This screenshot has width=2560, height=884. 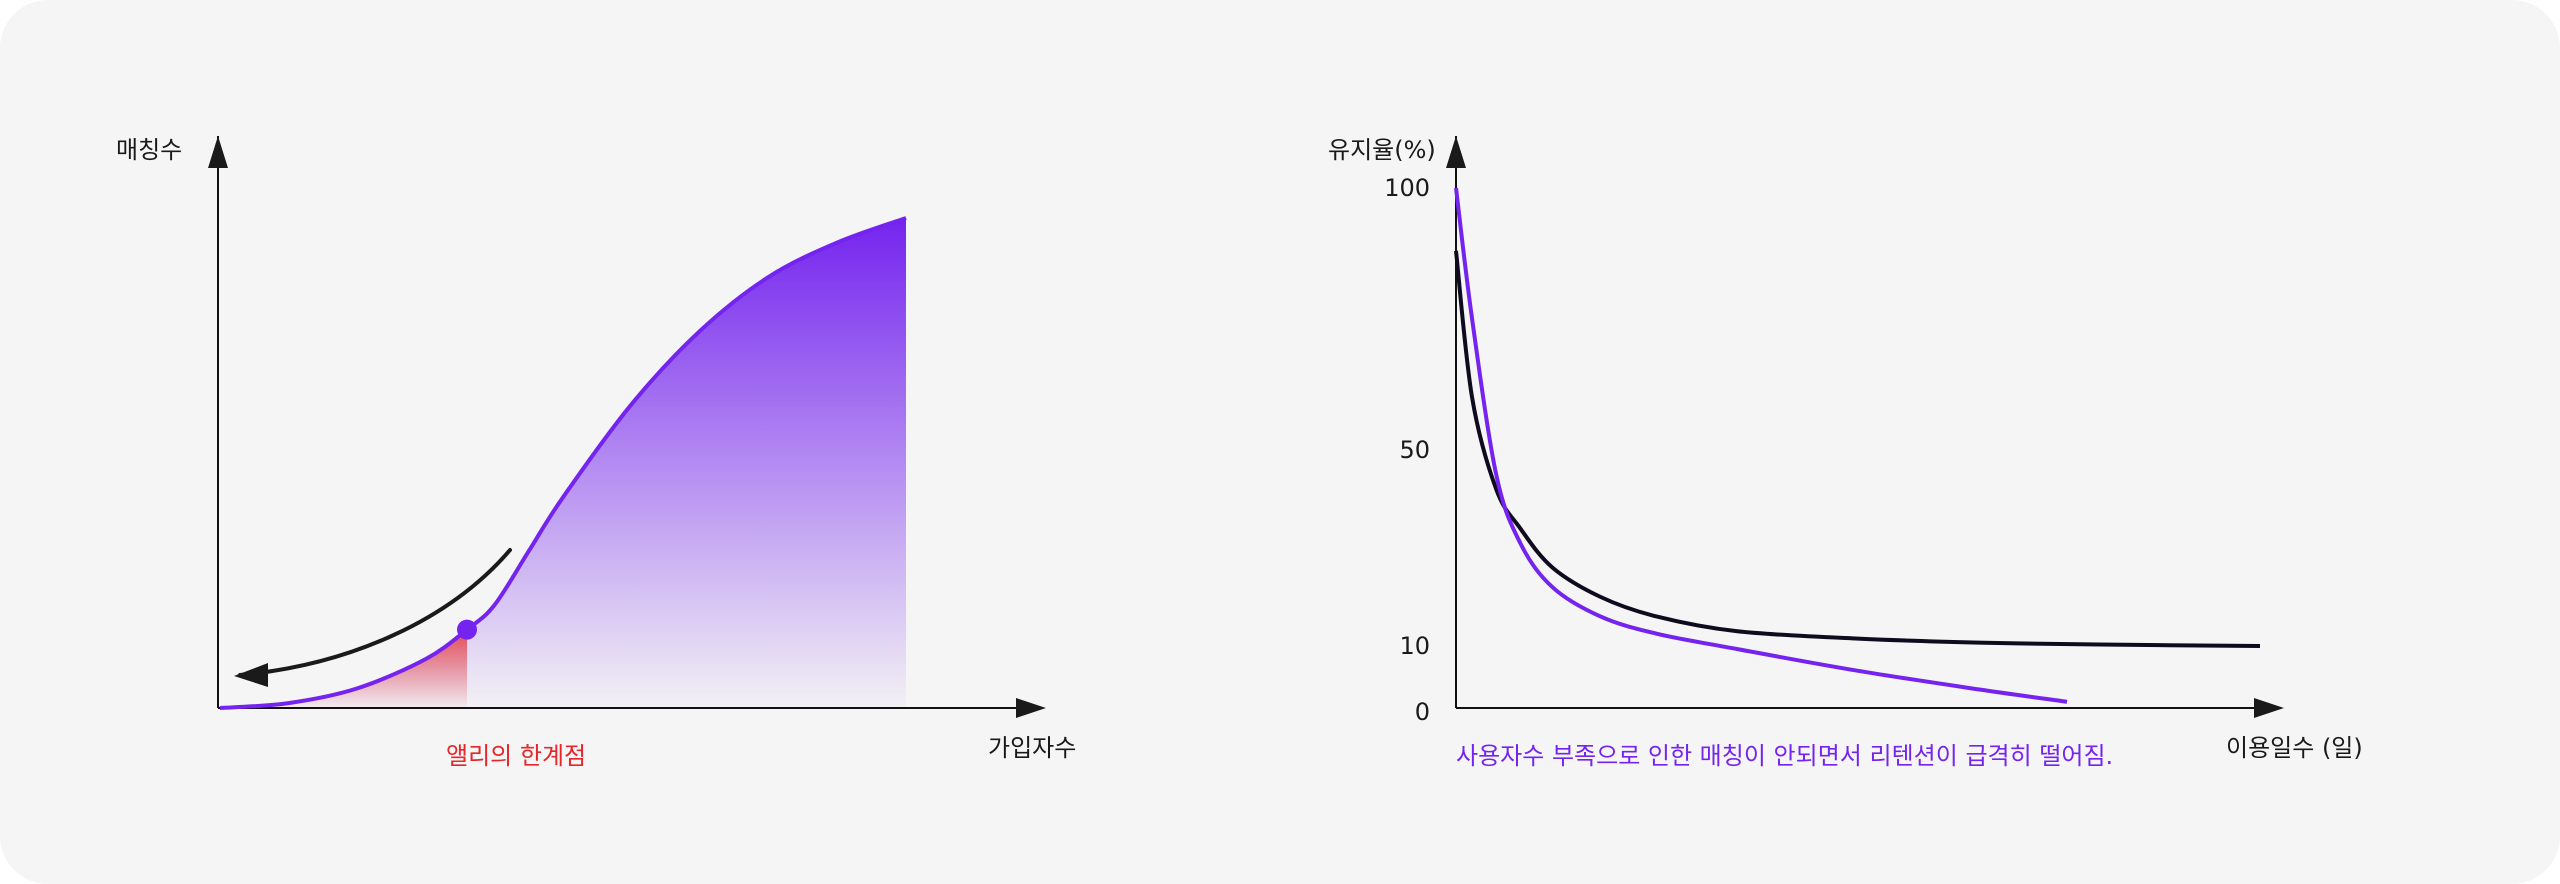 What do you see at coordinates (1784, 756) in the screenshot?
I see `retention-annotation: 사용자수 부족으로 인한 매칭이 안되면서 리텐션이 급격히 떨어짐.` at bounding box center [1784, 756].